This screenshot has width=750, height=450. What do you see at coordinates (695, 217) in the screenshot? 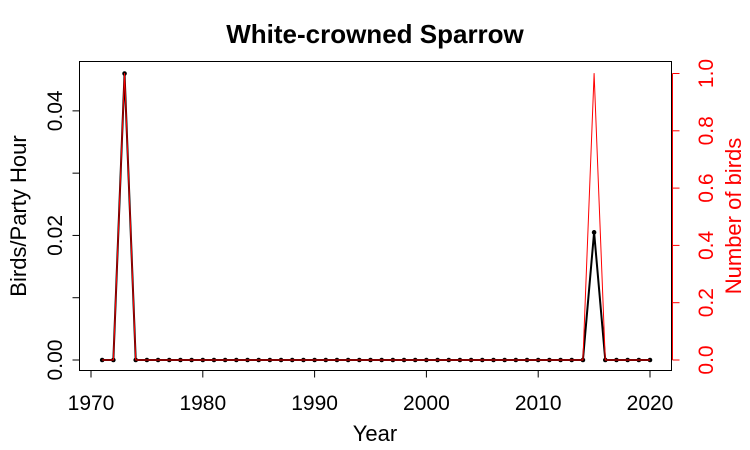
I see `y-axis-right: 0.0 0.2 0.4 0.6 0.8 1.0` at bounding box center [695, 217].